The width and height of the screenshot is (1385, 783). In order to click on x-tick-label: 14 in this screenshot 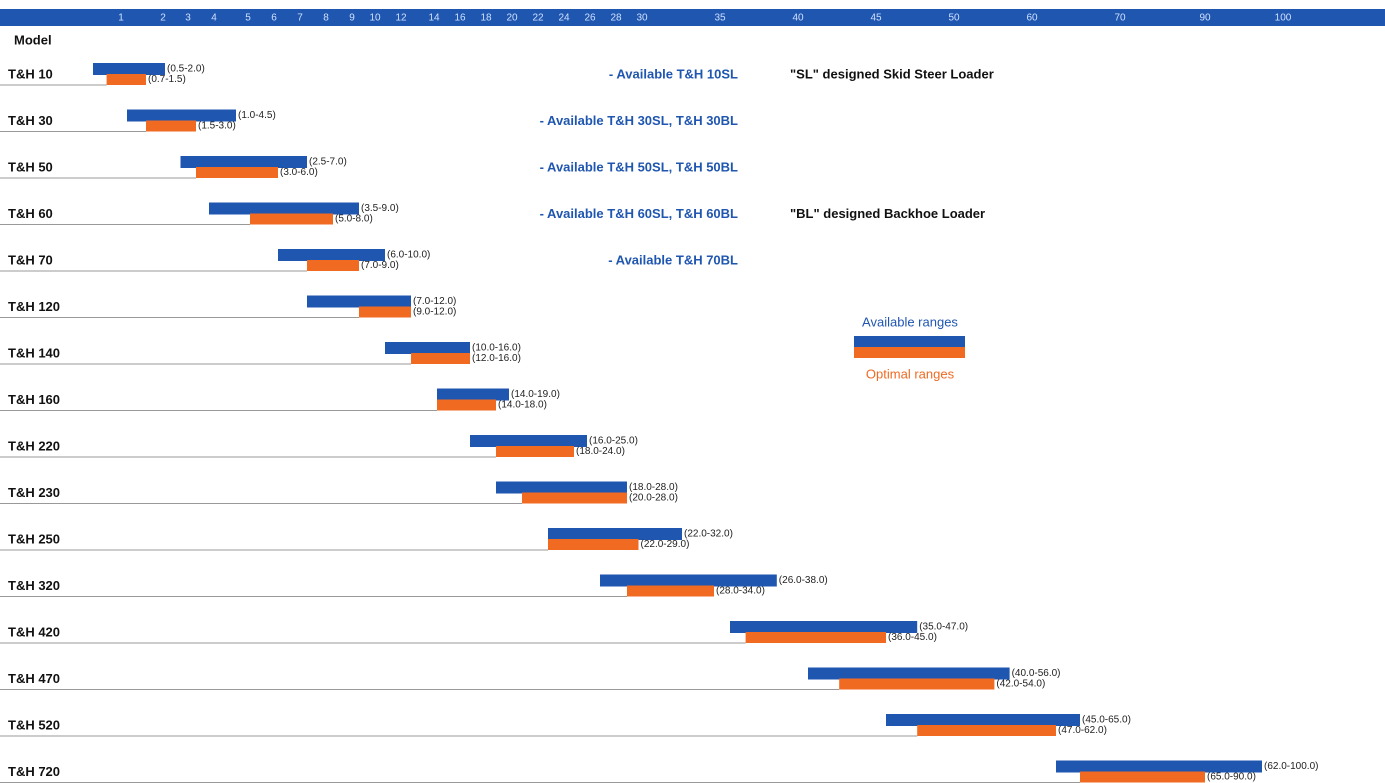, I will do `click(434, 18)`.